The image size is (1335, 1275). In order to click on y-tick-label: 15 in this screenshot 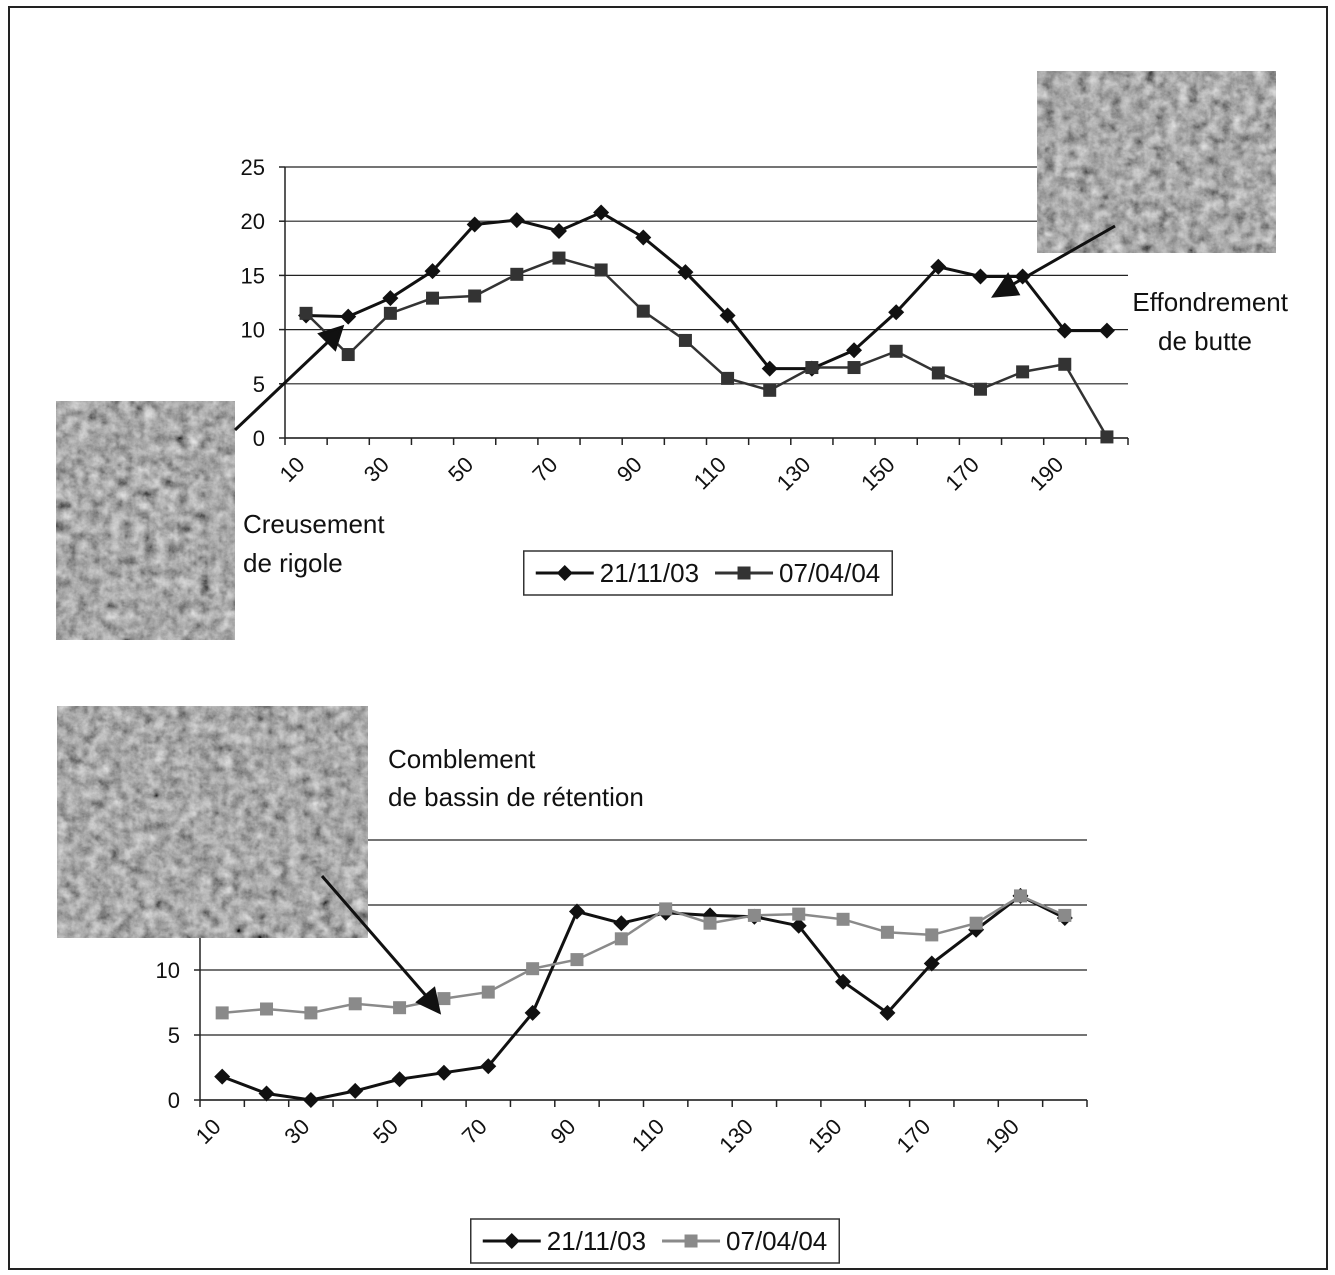, I will do `click(253, 275)`.